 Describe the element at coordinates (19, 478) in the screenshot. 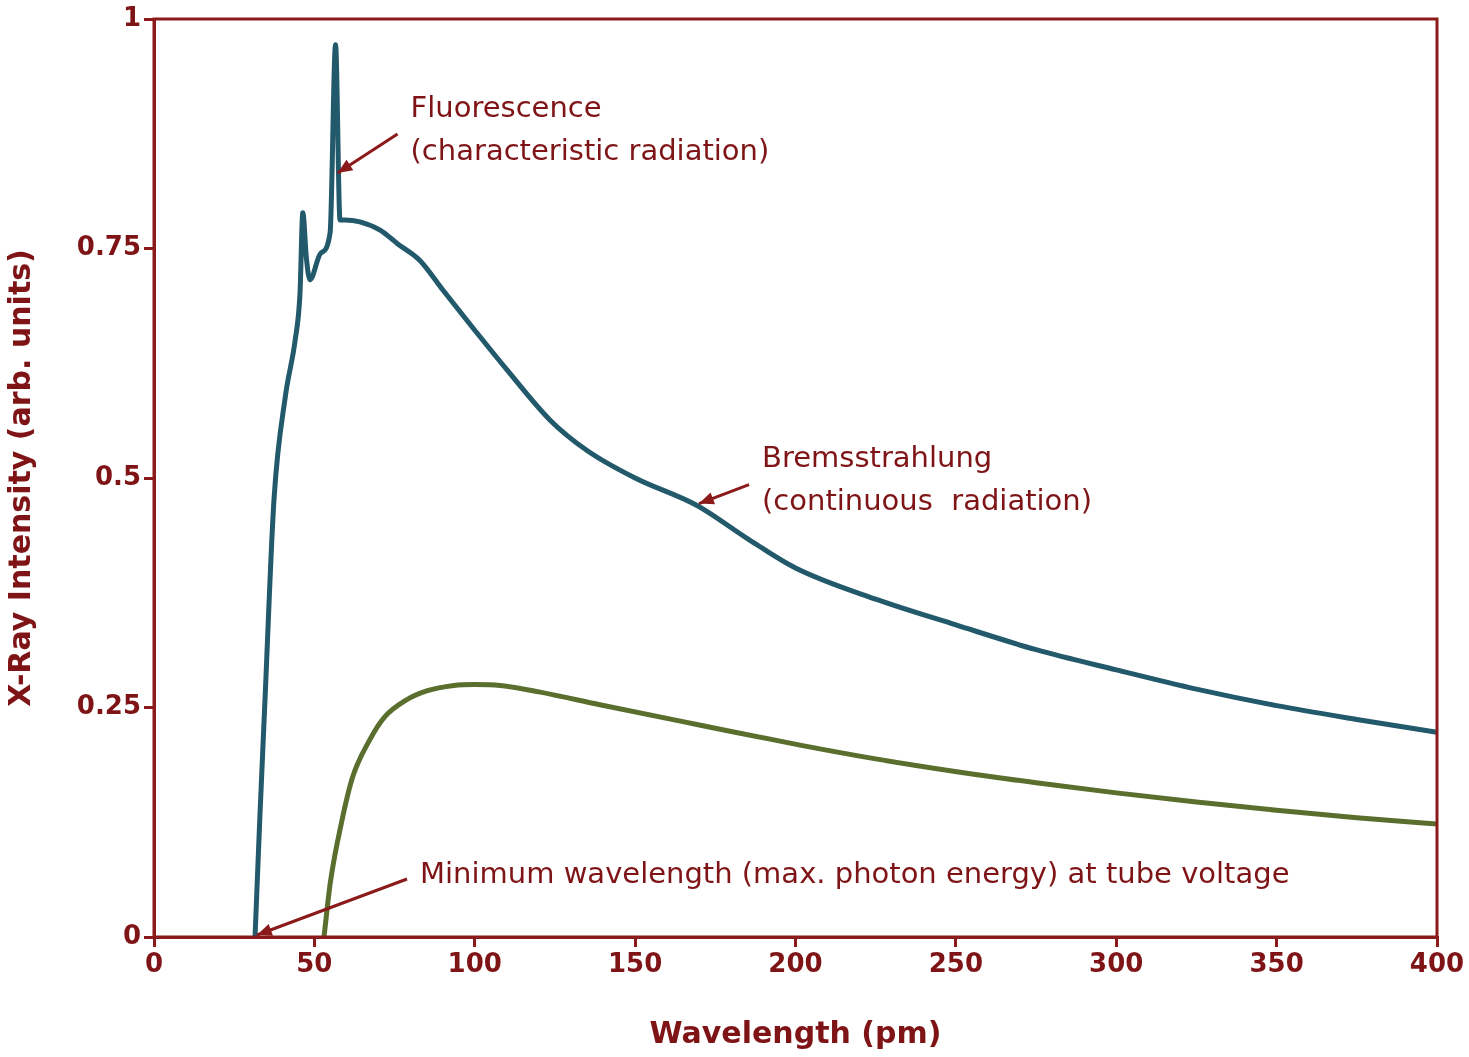

I see `y-axis-title: X-Ray Intensity (arb. units)` at that location.